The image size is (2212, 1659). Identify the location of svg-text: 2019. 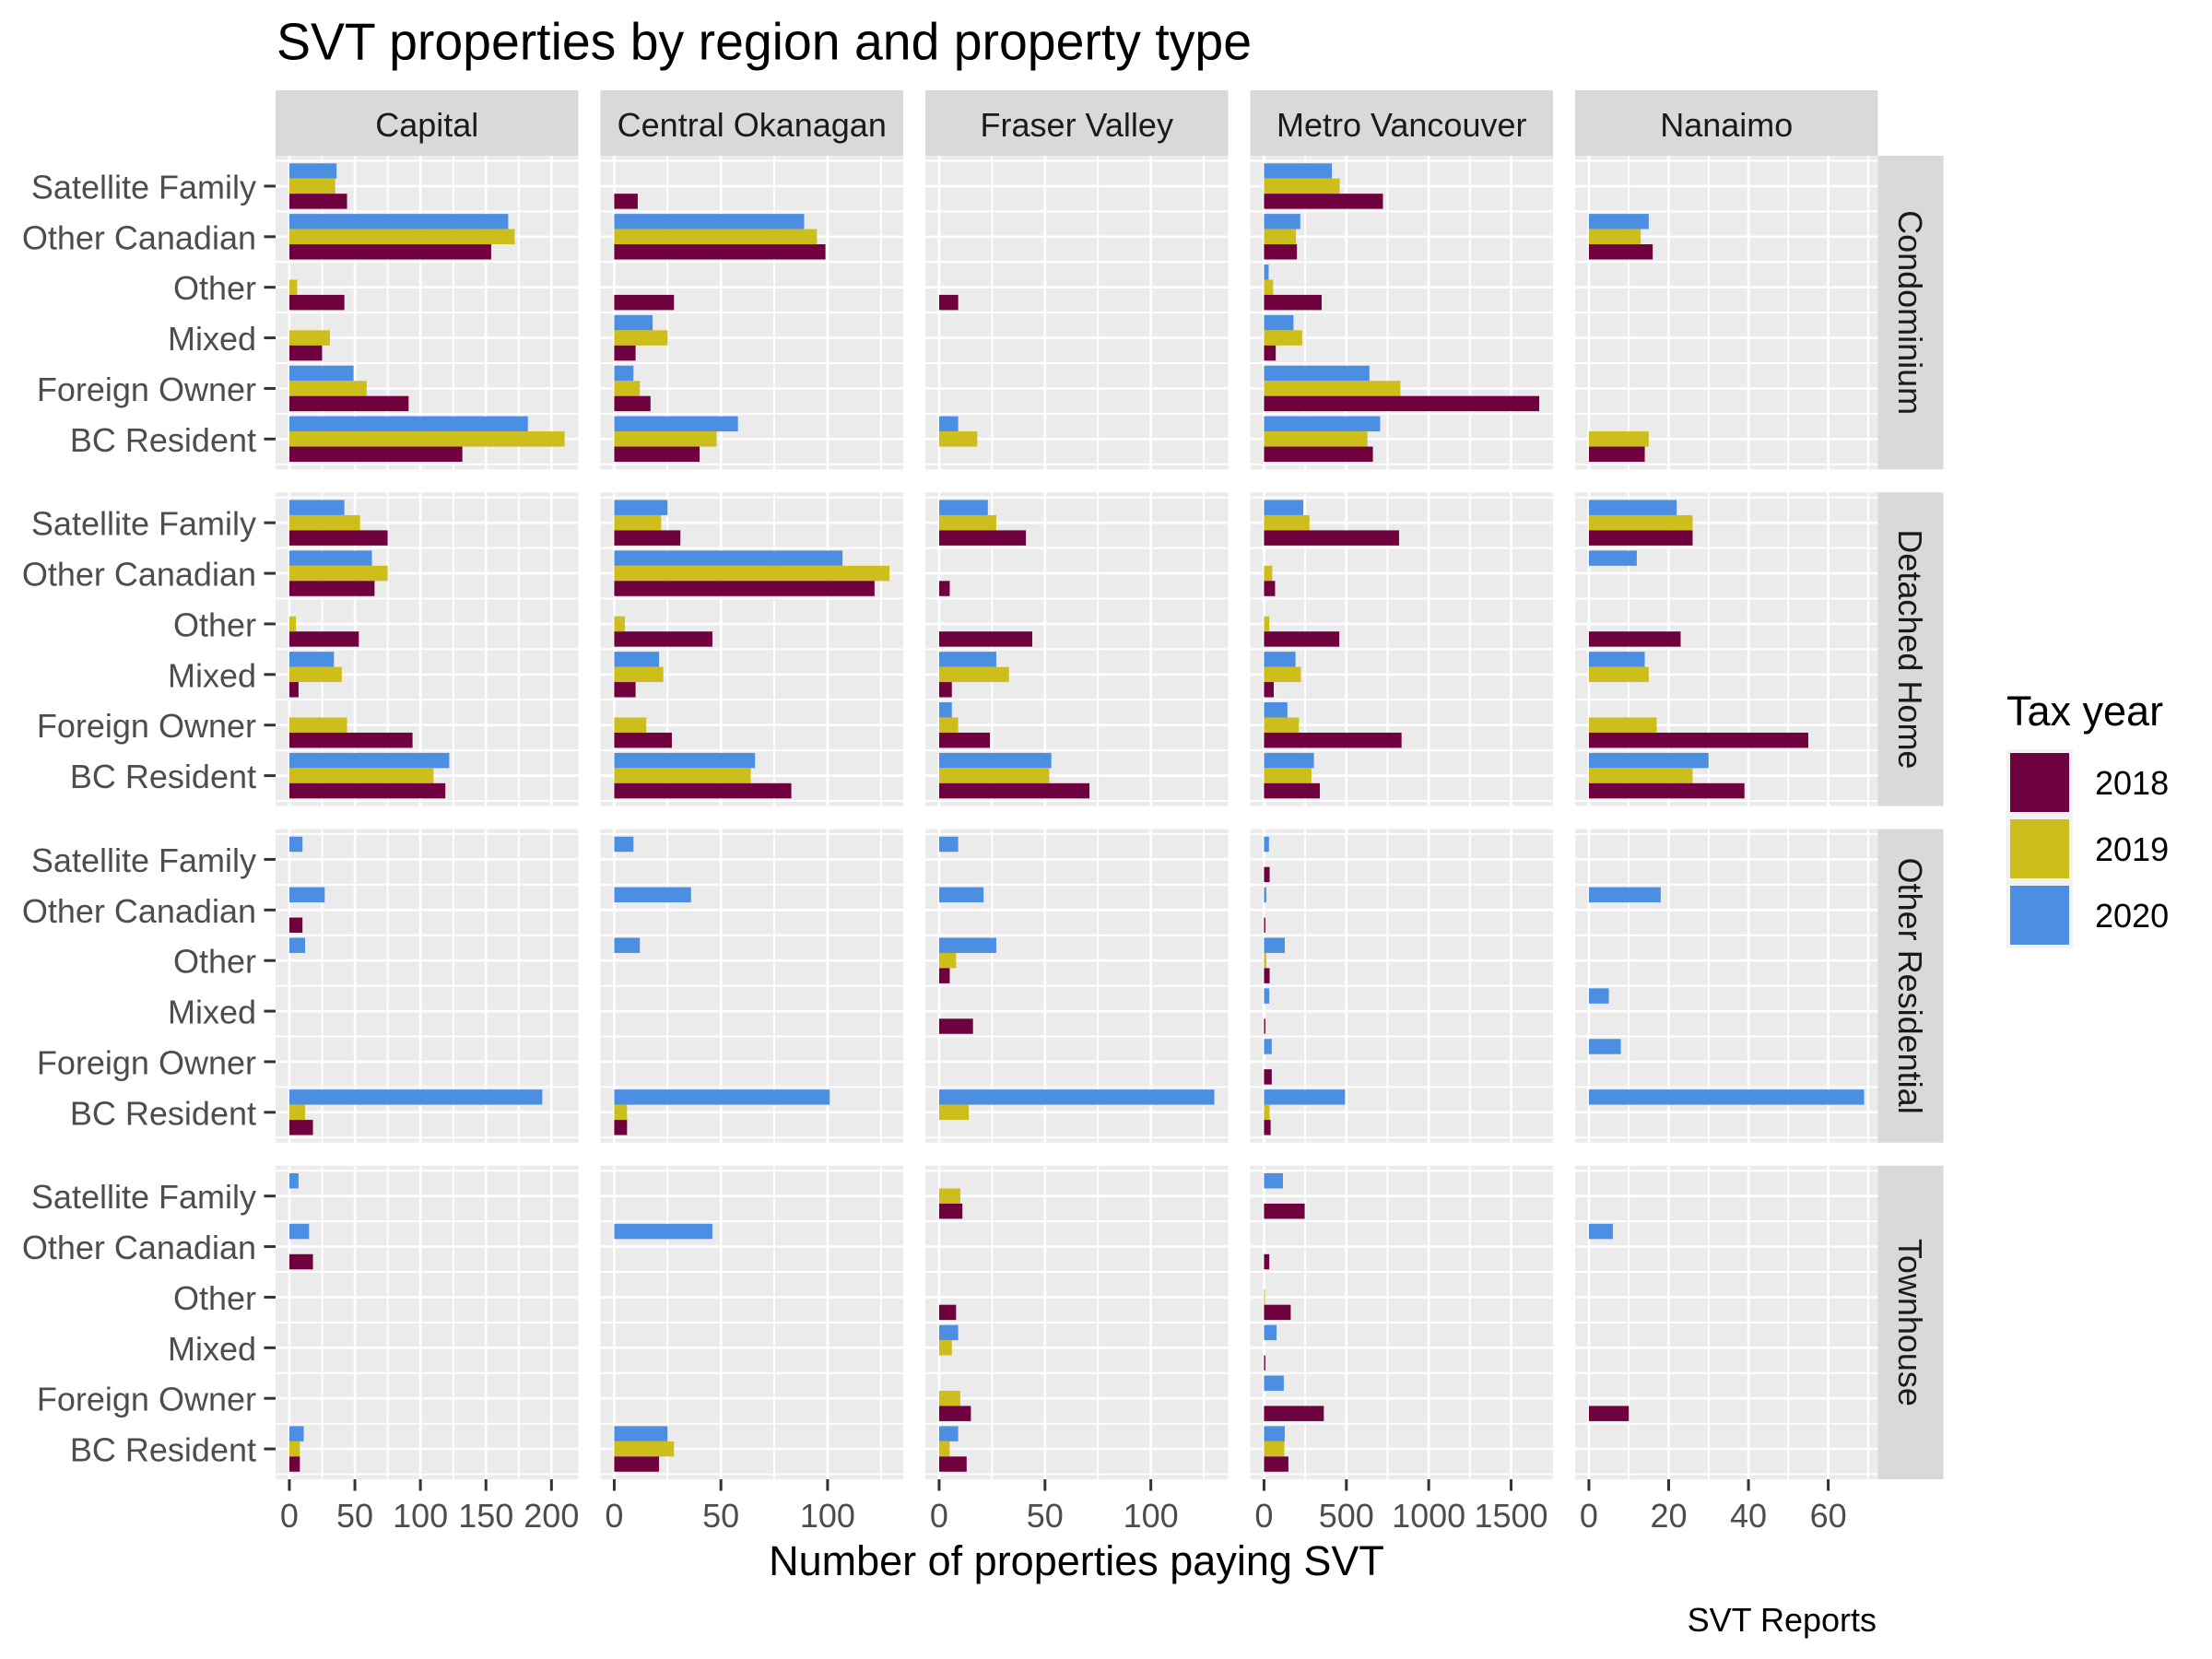
(2132, 849).